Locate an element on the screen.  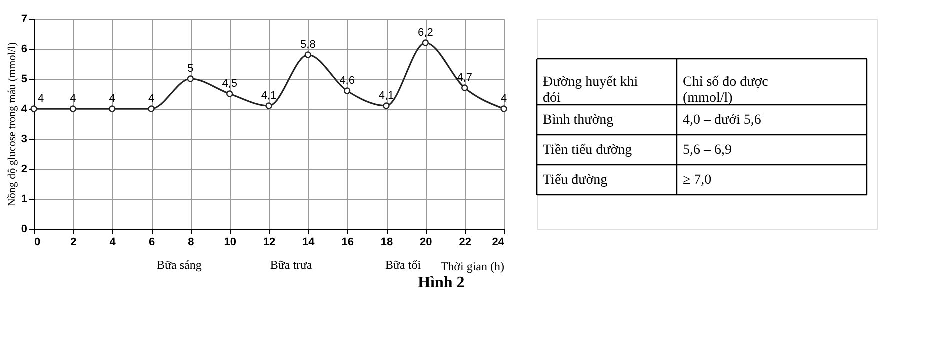
text: Đường huyết khi đói is located at coordinates (590, 90).